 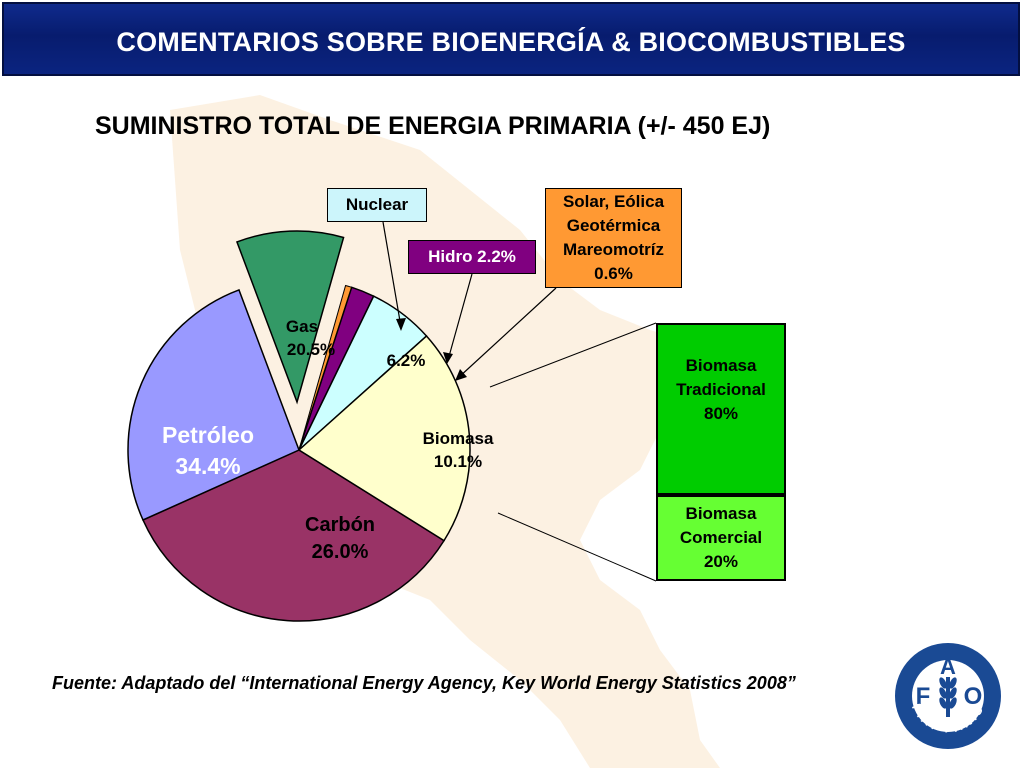 What do you see at coordinates (577, 547) in the screenshot?
I see `biomass-breakdown-line-bottom` at bounding box center [577, 547].